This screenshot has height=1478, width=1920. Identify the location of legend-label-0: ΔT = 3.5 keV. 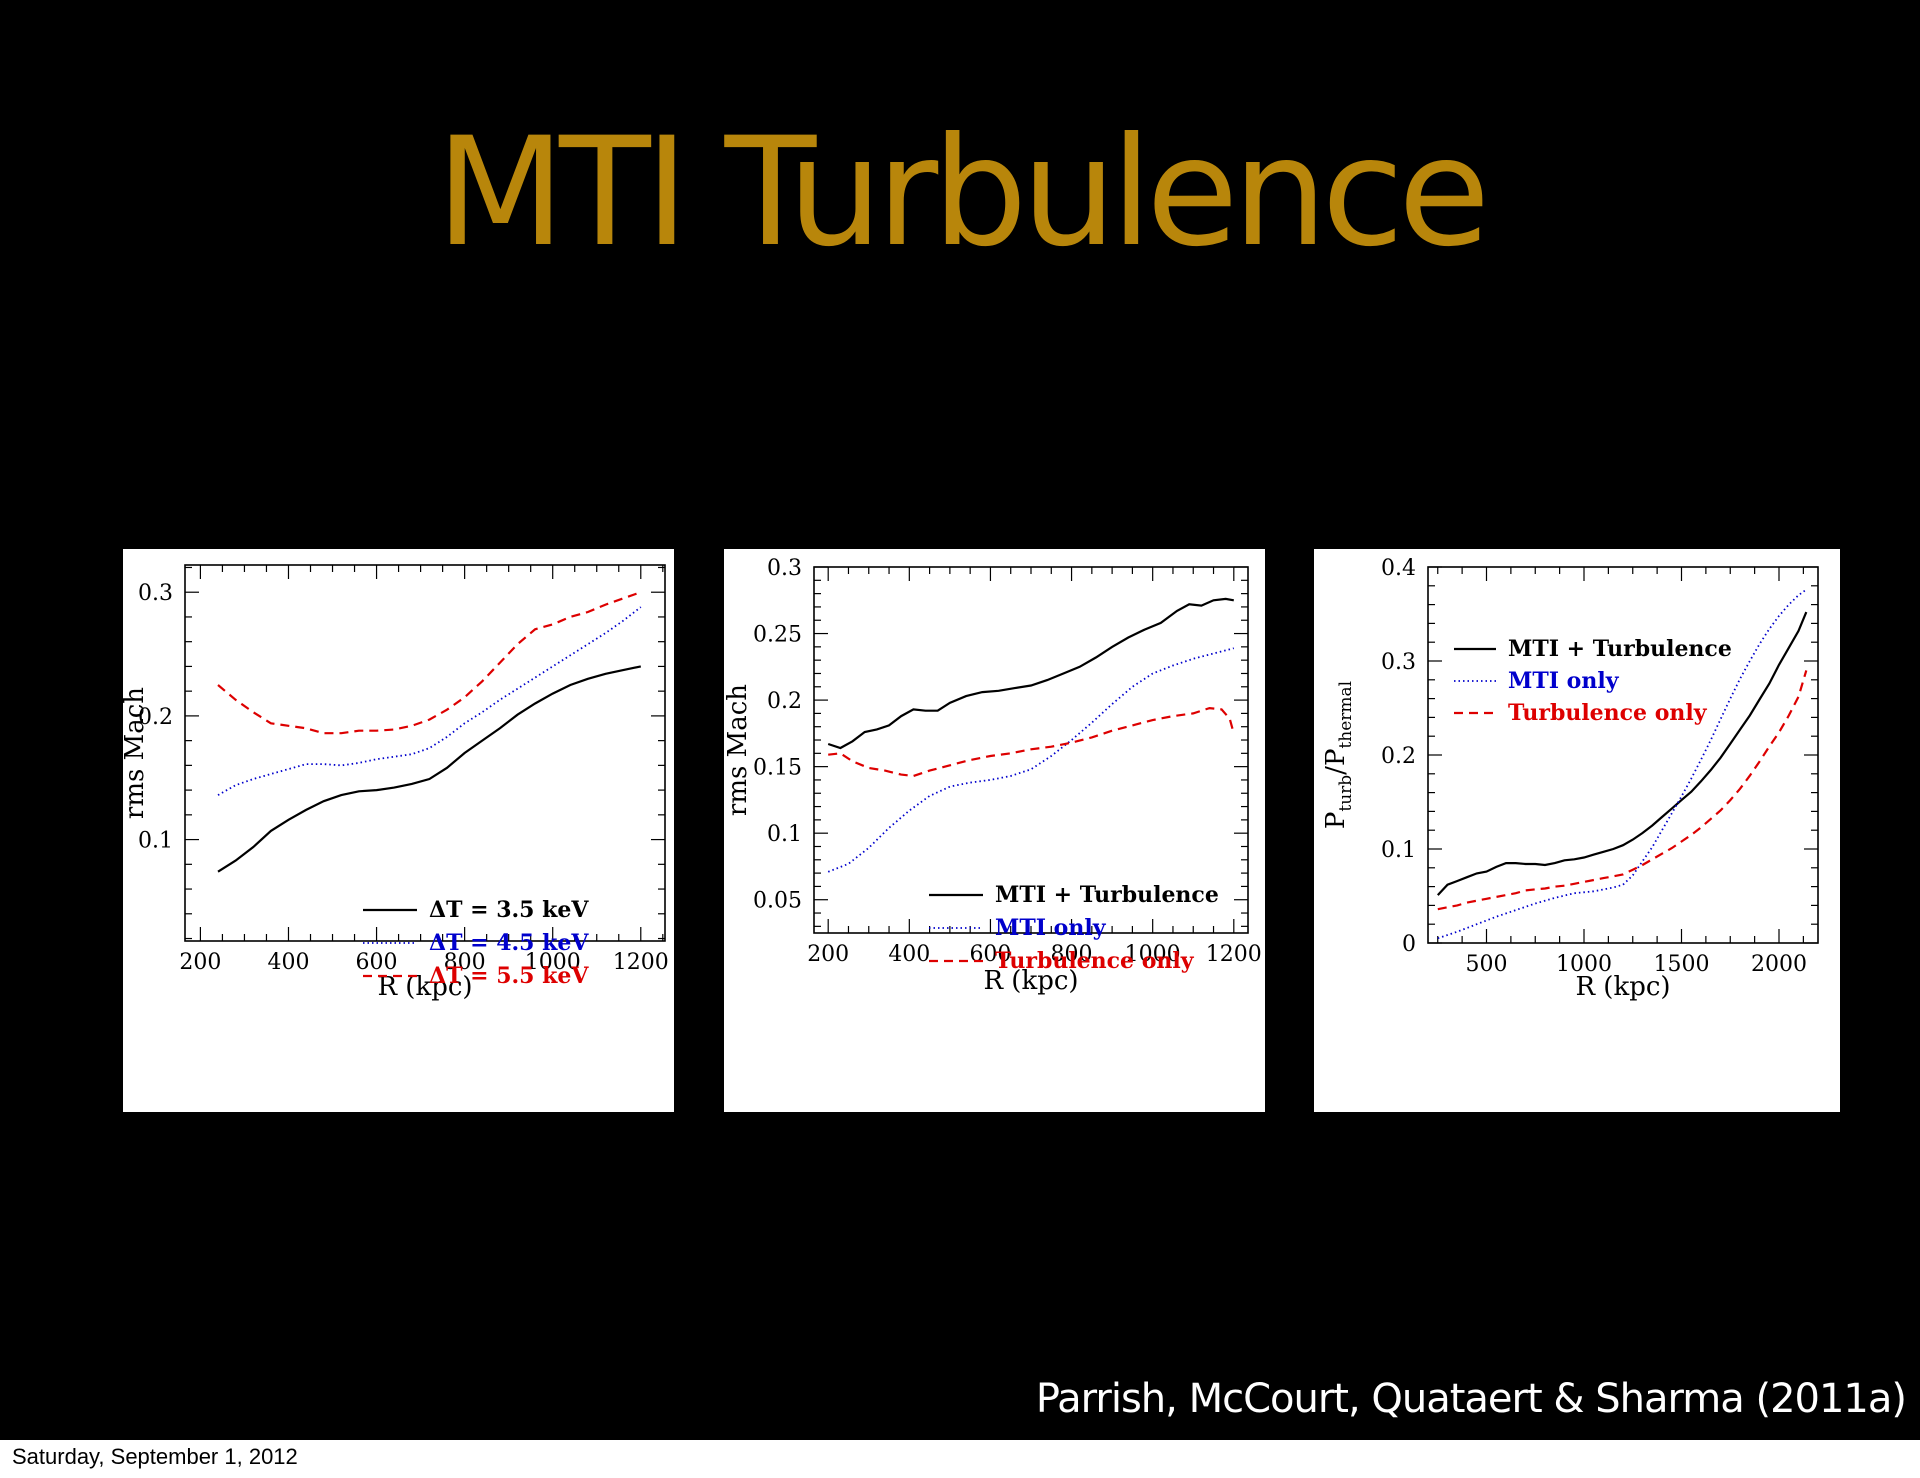
(509, 910).